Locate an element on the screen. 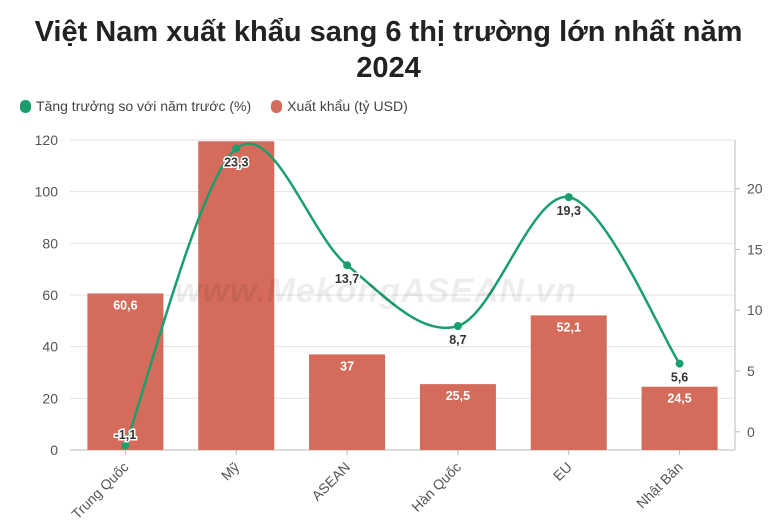 The image size is (777, 530). growth-label-halo: 23,3 is located at coordinates (236, 163).